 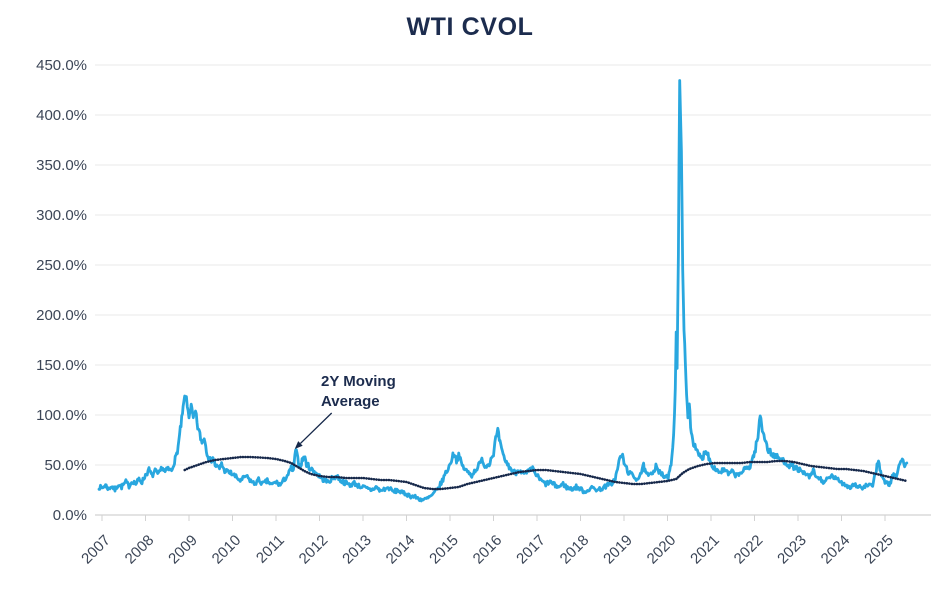 What do you see at coordinates (61, 365) in the screenshot?
I see `y-axis-tick-label: 150.0%` at bounding box center [61, 365].